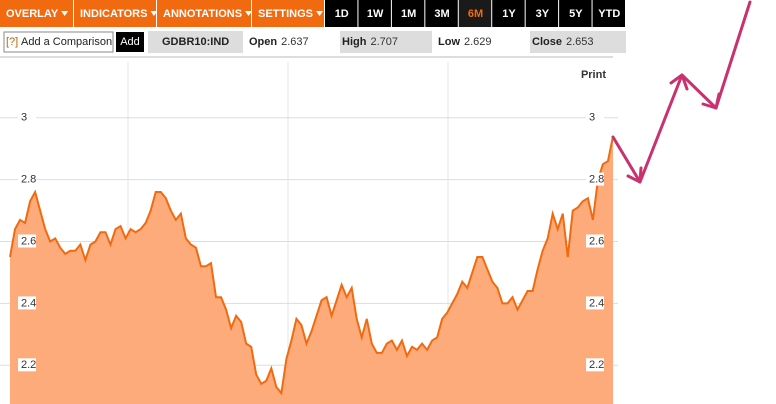  I want to click on close-value: 2.653, so click(580, 42).